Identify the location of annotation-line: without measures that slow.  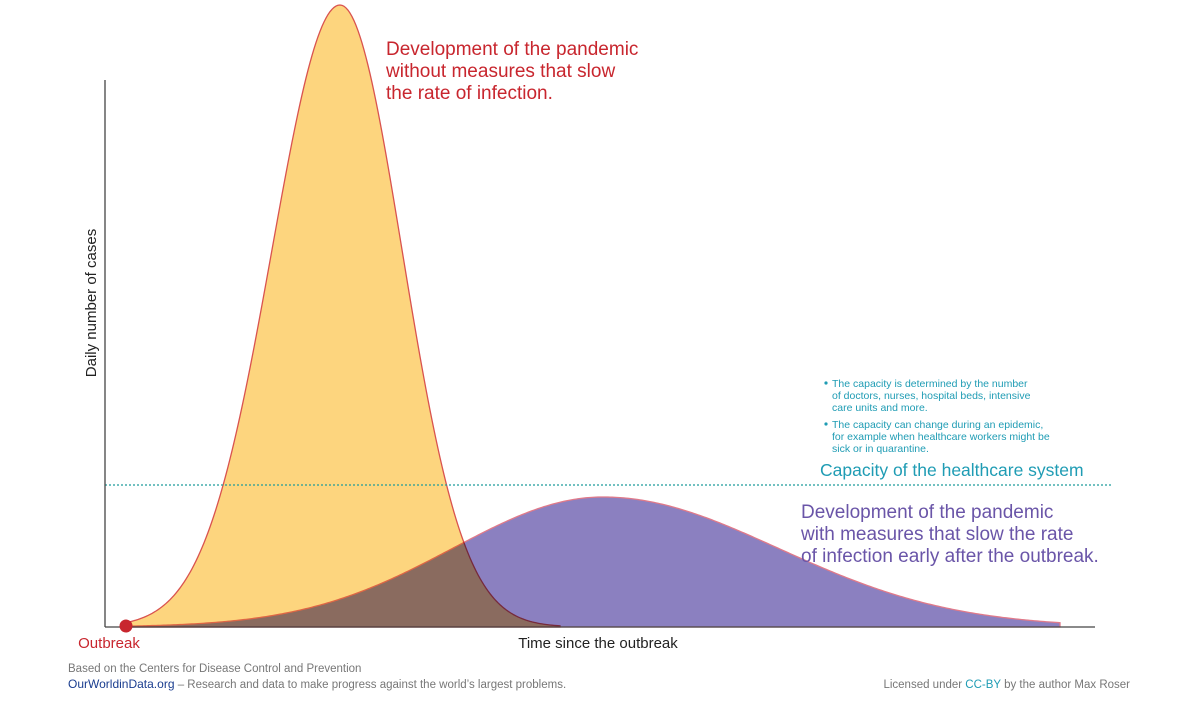
(500, 71).